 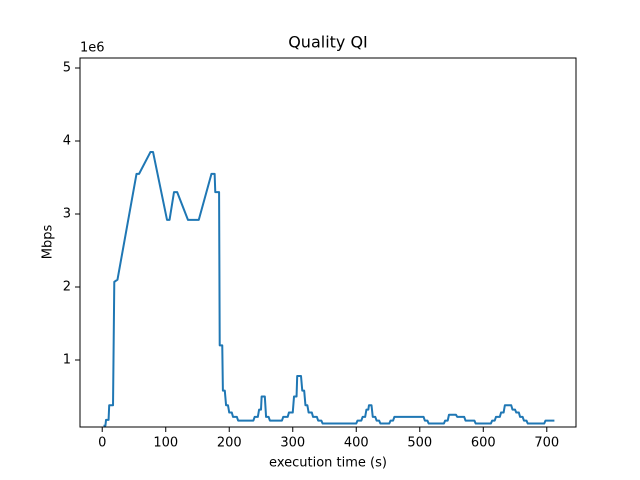 I want to click on x-tick-label: 400, so click(x=356, y=443).